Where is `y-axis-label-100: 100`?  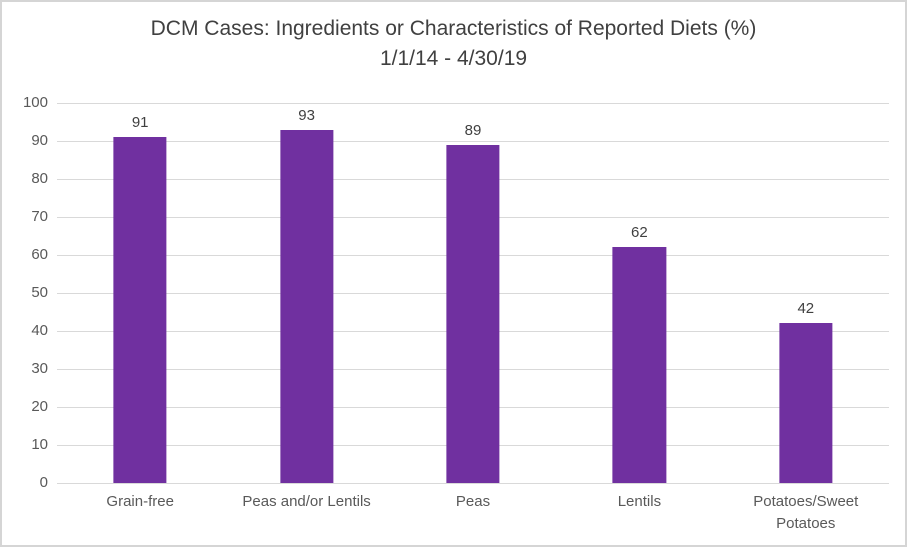 y-axis-label-100: 100 is located at coordinates (35, 102).